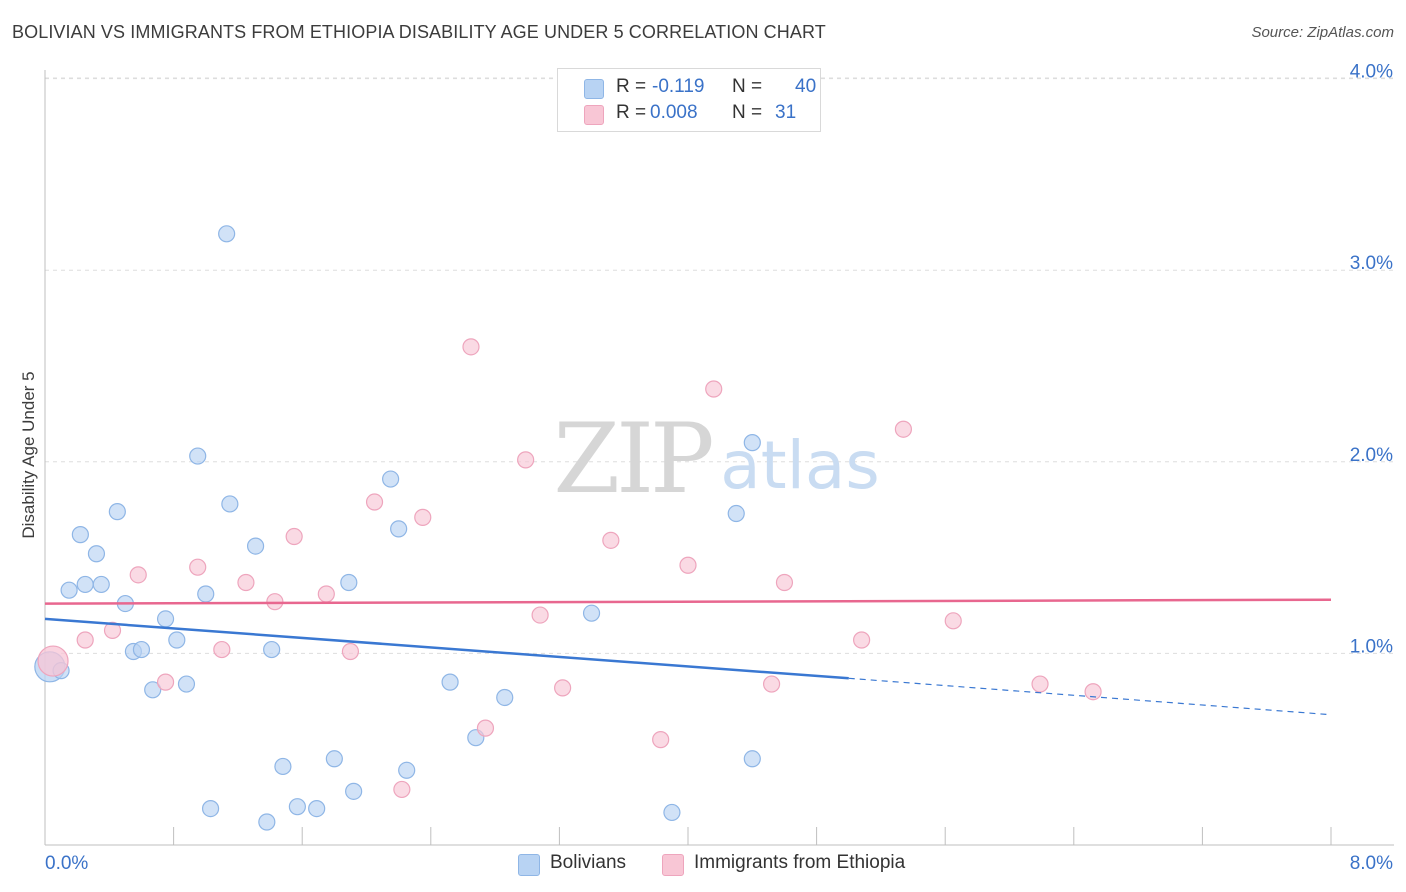 Image resolution: width=1406 pixels, height=892 pixels. I want to click on correlation-stats-box: R = -0.119 N = 40 R = 0.008 N = 31, so click(689, 100).